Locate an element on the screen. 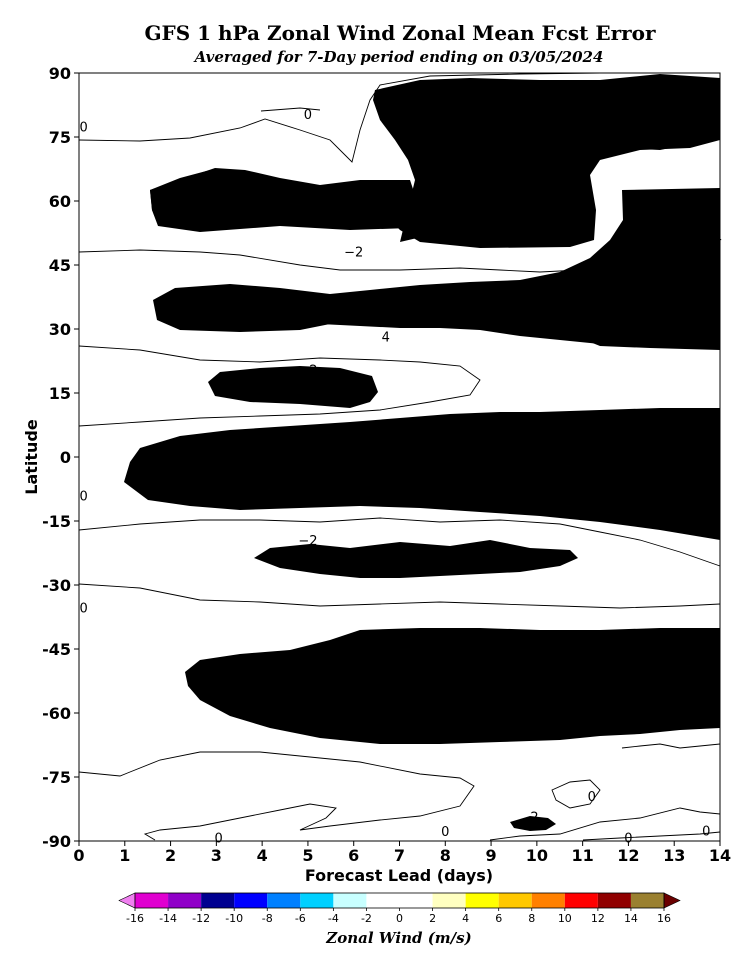 Image resolution: width=754 pixels, height=968 pixels. x-tick-label: 7 is located at coordinates (399, 855).